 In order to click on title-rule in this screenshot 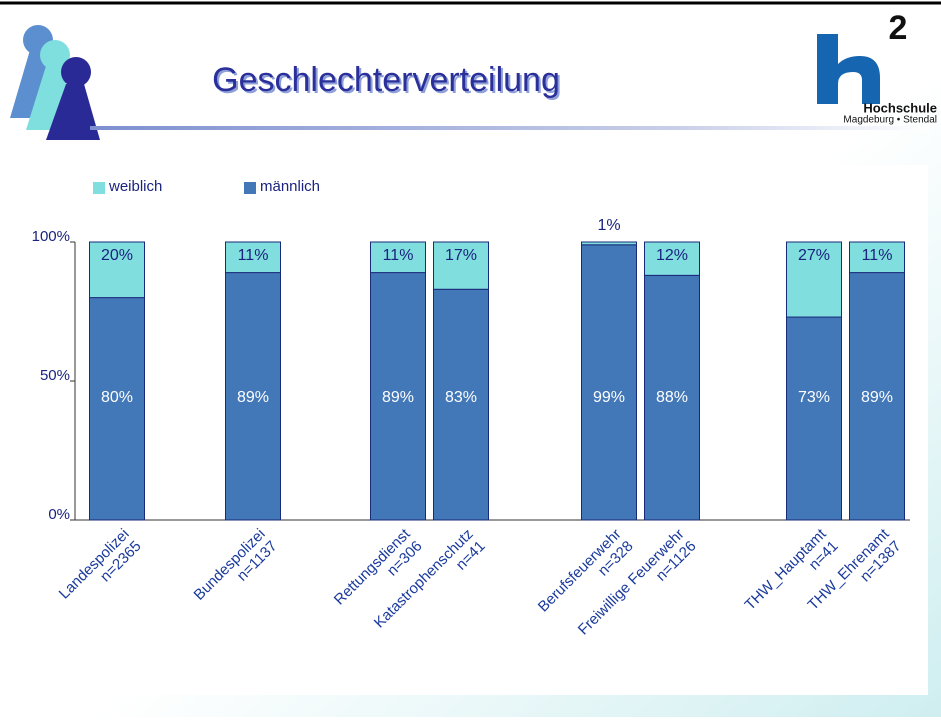, I will do `click(510, 128)`.